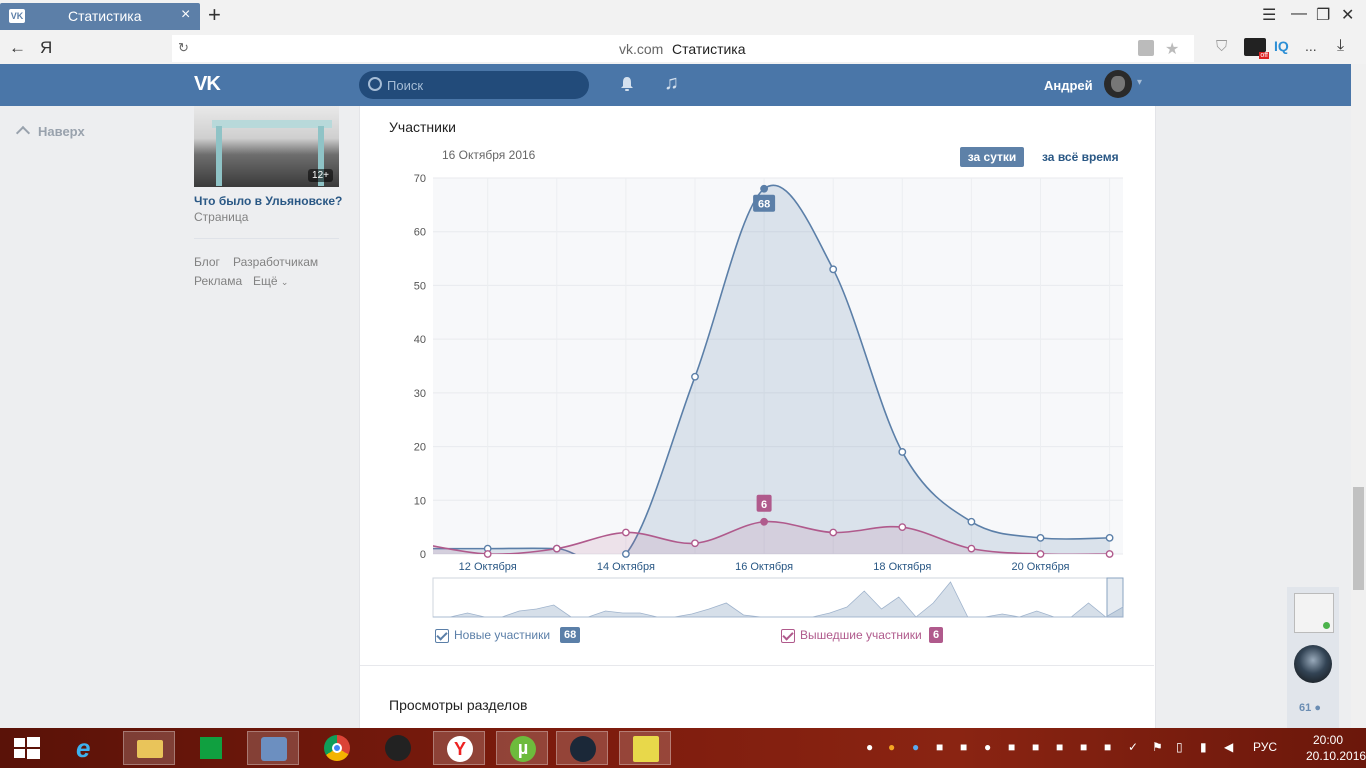 The width and height of the screenshot is (1366, 768). Describe the element at coordinates (1281, 46) in the screenshot. I see `iq-extension-icon: IQ` at that location.